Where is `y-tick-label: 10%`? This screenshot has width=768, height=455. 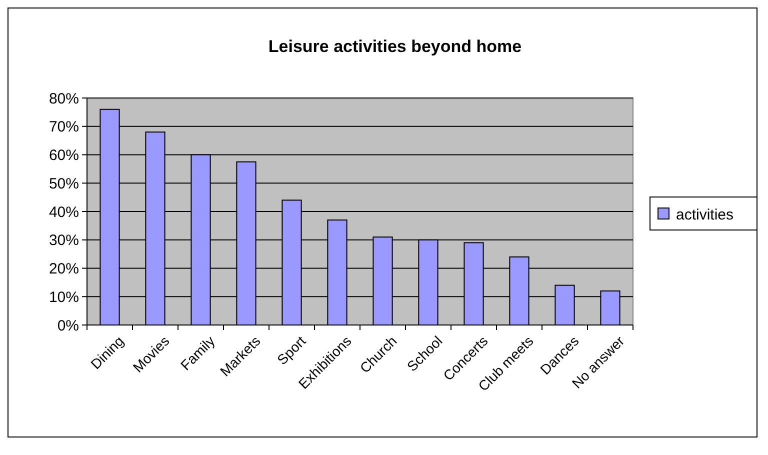 y-tick-label: 10% is located at coordinates (63, 297).